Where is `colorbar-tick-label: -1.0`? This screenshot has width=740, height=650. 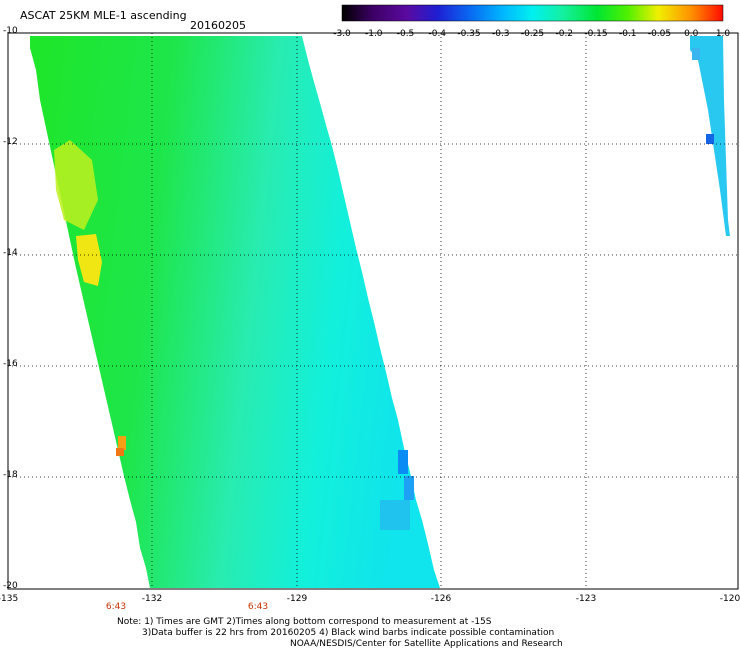 colorbar-tick-label: -1.0 is located at coordinates (373, 34).